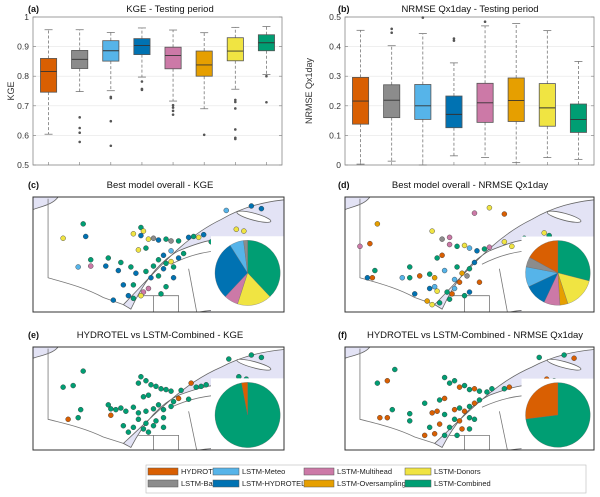 Image resolution: width=600 pixels, height=497 pixels. What do you see at coordinates (371, 483) in the screenshot?
I see `legend-label: LSTM-Oversampling` at bounding box center [371, 483].